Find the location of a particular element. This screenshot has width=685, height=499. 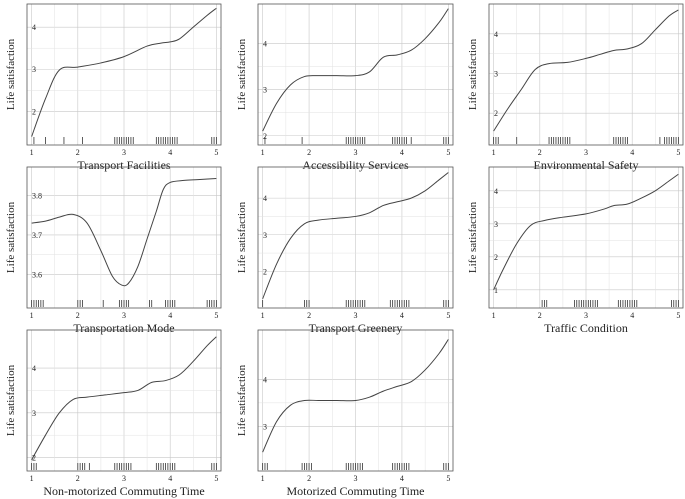

y-tick-label: 3.6 is located at coordinates (37, 274).